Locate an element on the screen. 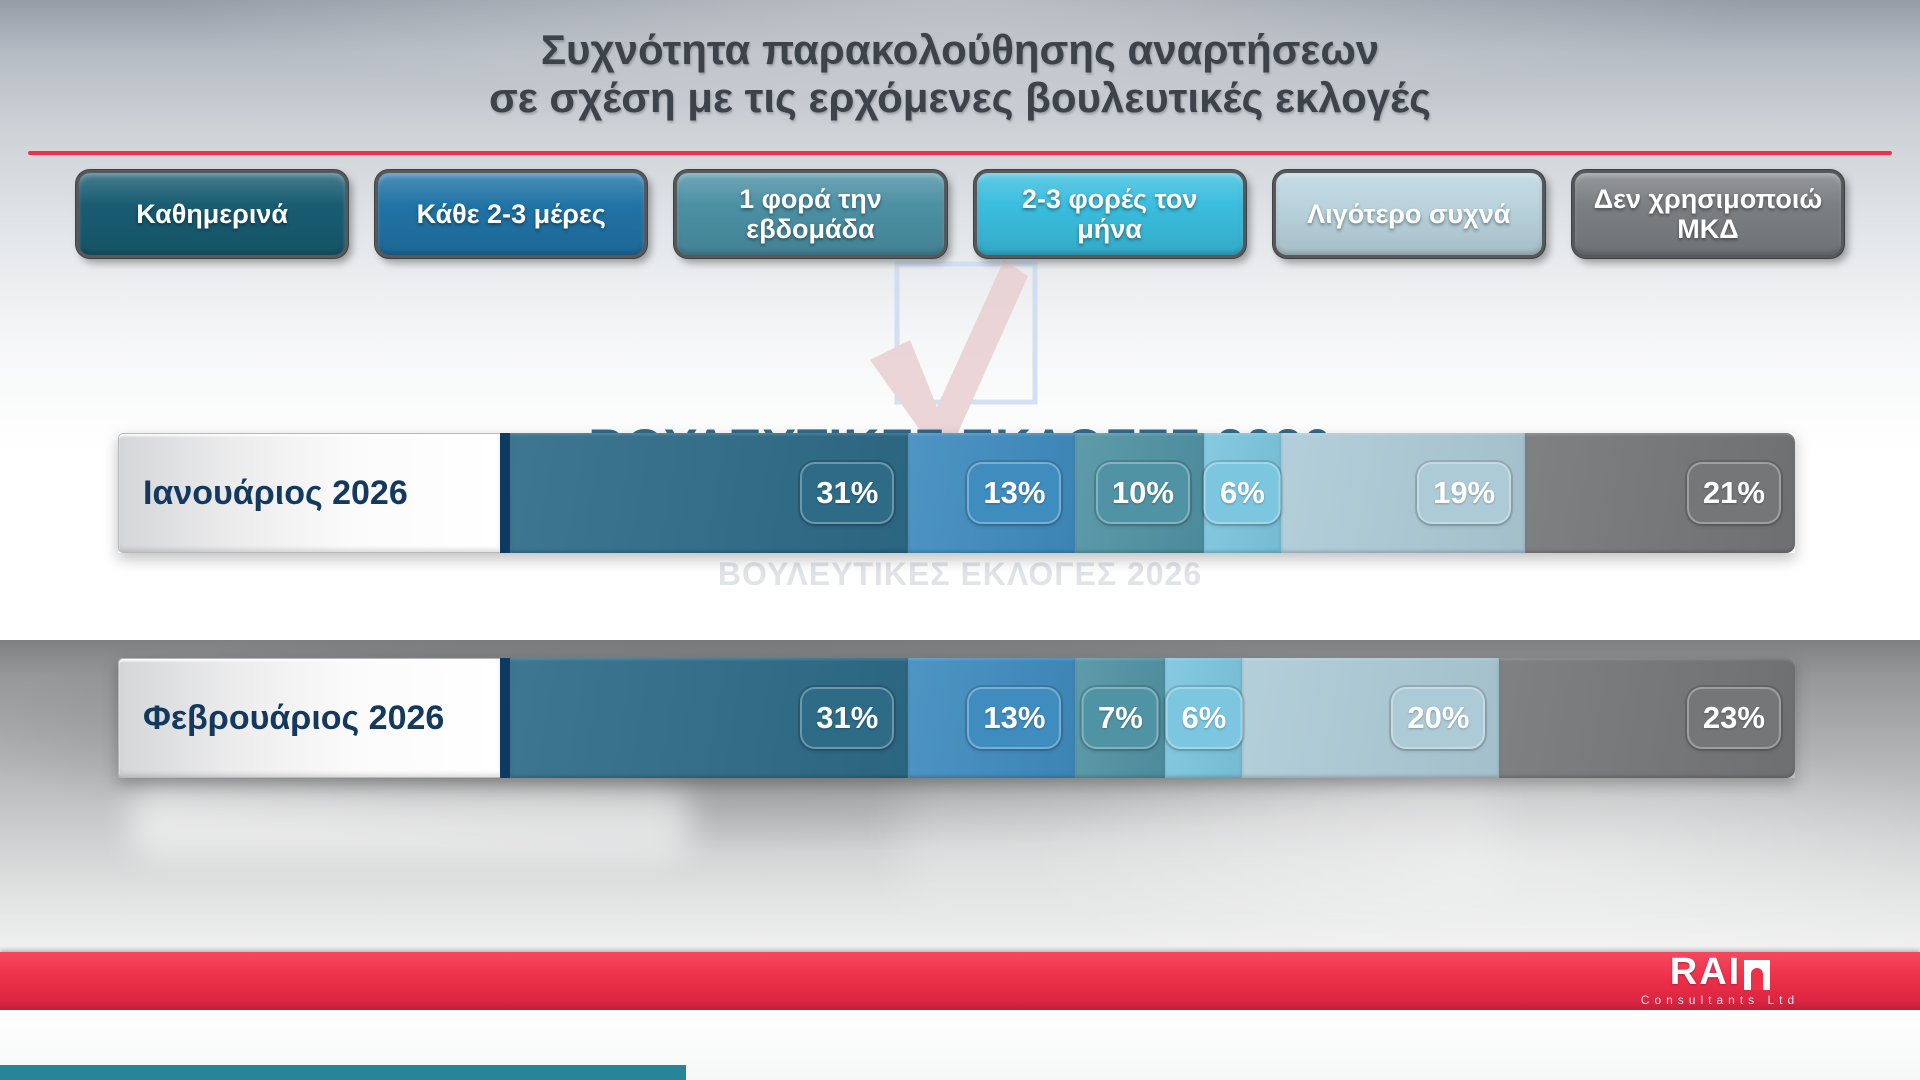  legend-label: Δεν χρησιμοποιώ ΜΚΔ is located at coordinates (1708, 213).